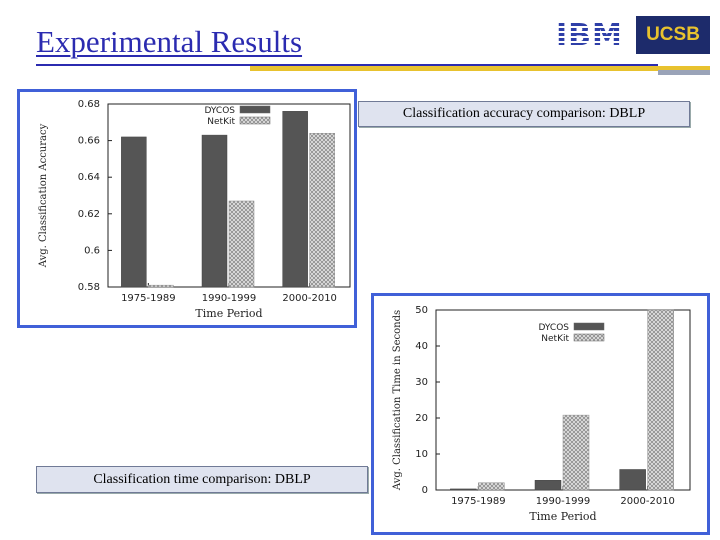 The width and height of the screenshot is (720, 540). Describe the element at coordinates (241, 244) in the screenshot. I see `acc-bar-netkit-1990-1999` at that location.